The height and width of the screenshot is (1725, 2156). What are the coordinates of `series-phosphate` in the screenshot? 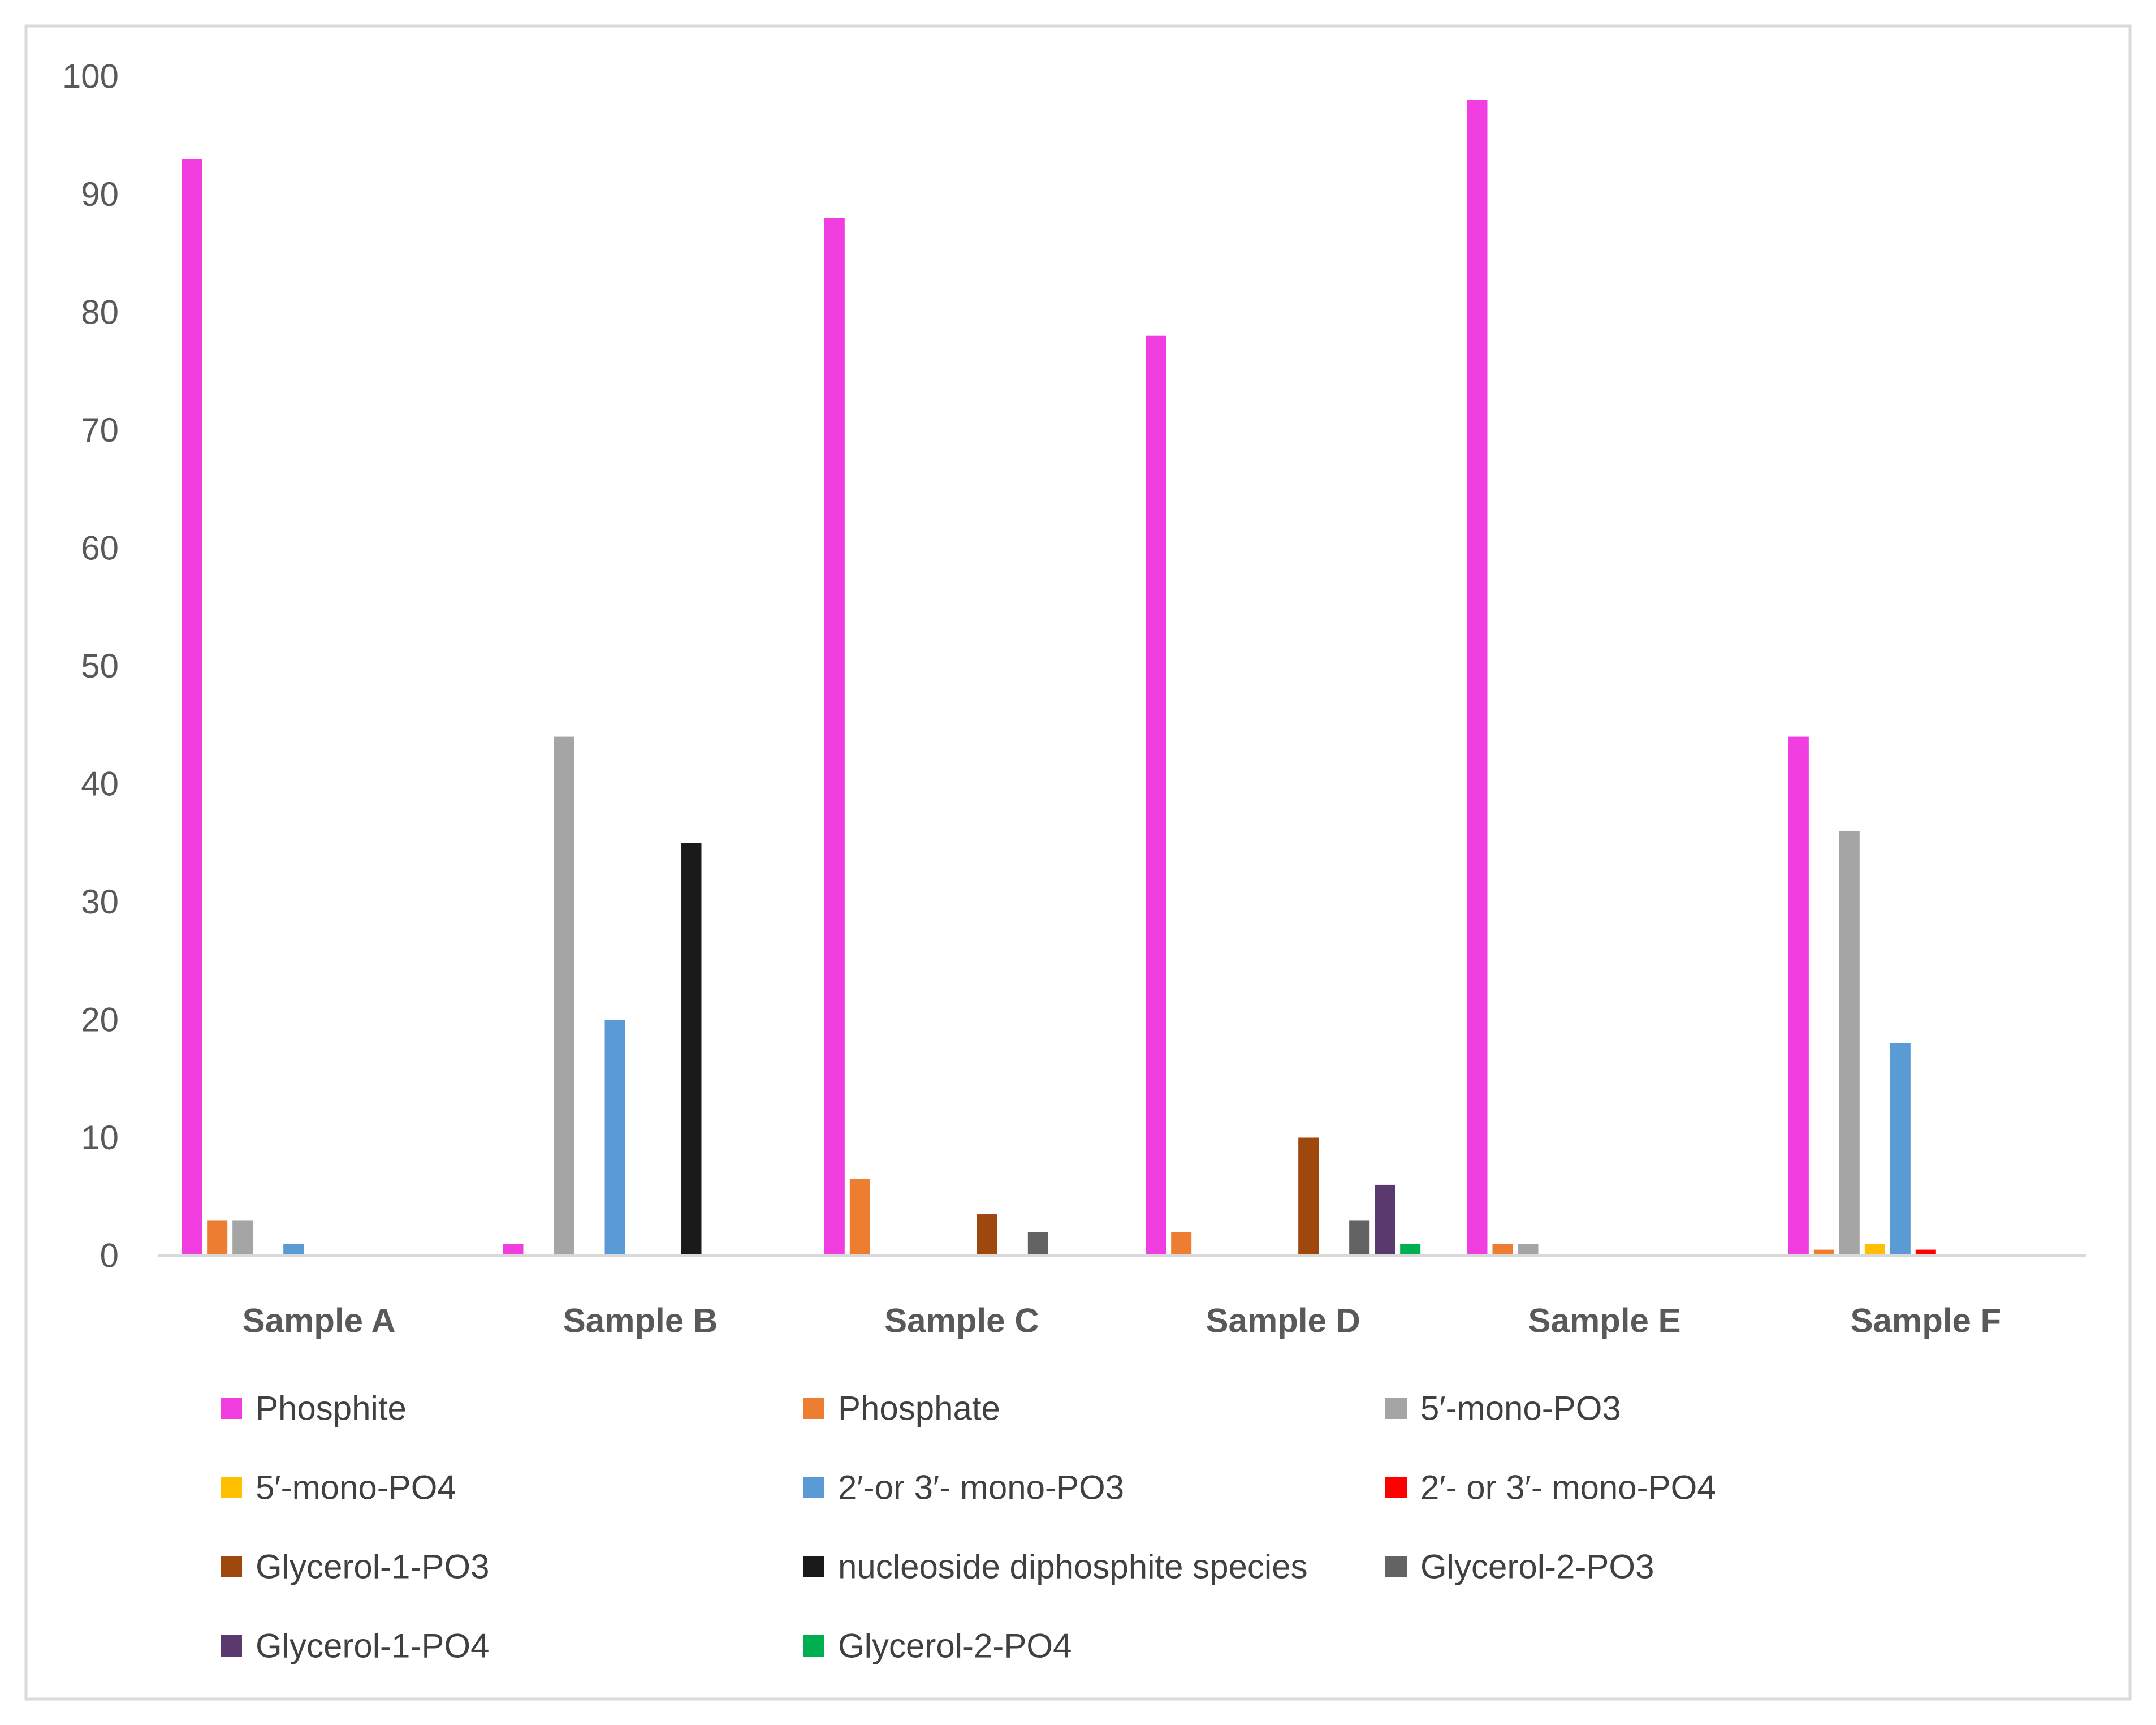 It's located at (1020, 1217).